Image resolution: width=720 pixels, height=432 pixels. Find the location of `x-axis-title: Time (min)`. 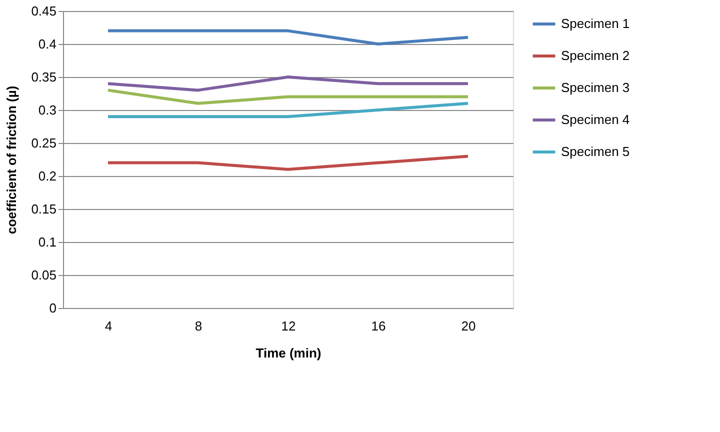

x-axis-title: Time (min) is located at coordinates (289, 353).